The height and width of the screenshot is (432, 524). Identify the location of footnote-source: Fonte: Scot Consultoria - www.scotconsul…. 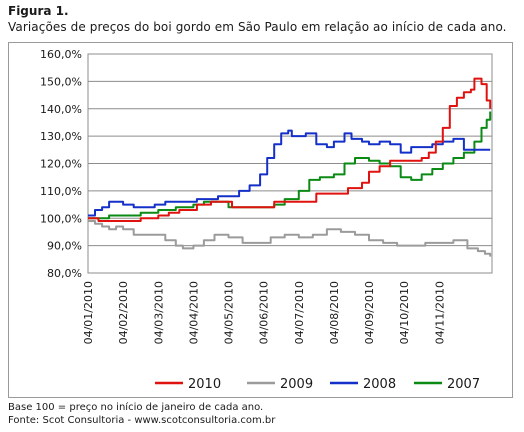
(142, 420).